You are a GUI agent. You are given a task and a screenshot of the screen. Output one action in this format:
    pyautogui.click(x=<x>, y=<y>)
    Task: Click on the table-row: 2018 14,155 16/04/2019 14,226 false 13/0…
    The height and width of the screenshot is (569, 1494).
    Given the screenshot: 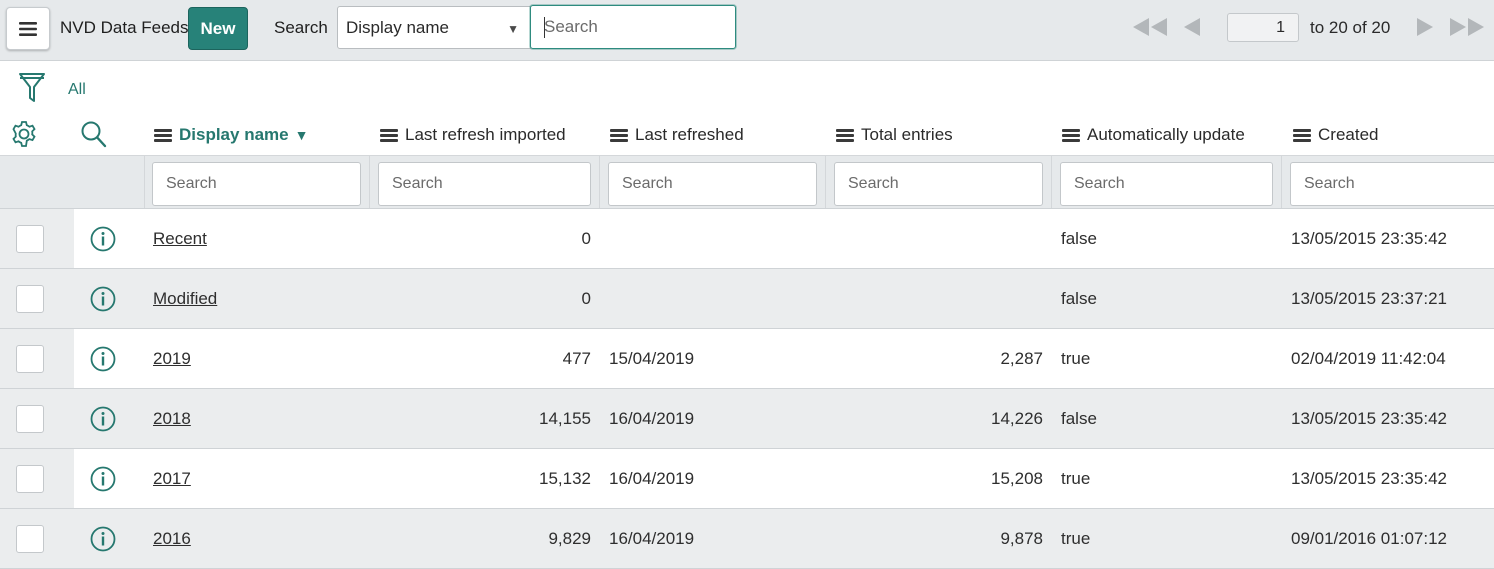 What is the action you would take?
    pyautogui.click(x=747, y=419)
    